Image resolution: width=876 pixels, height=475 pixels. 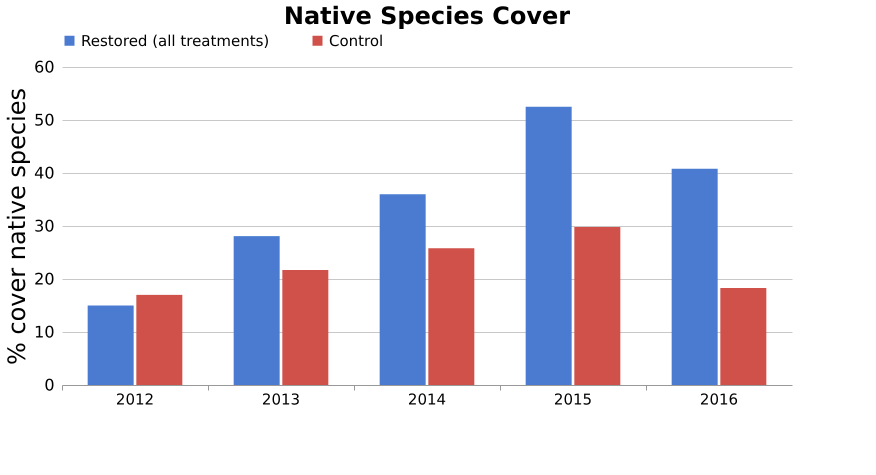 I want to click on y-tick-label: 30, so click(x=44, y=226).